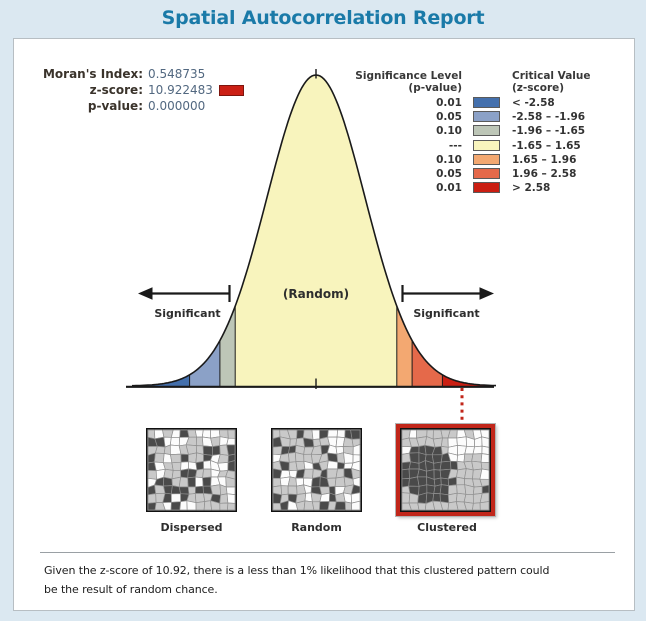 This screenshot has height=621, width=646. What do you see at coordinates (533, 103) in the screenshot?
I see `critical-z-range: < -2.58` at bounding box center [533, 103].